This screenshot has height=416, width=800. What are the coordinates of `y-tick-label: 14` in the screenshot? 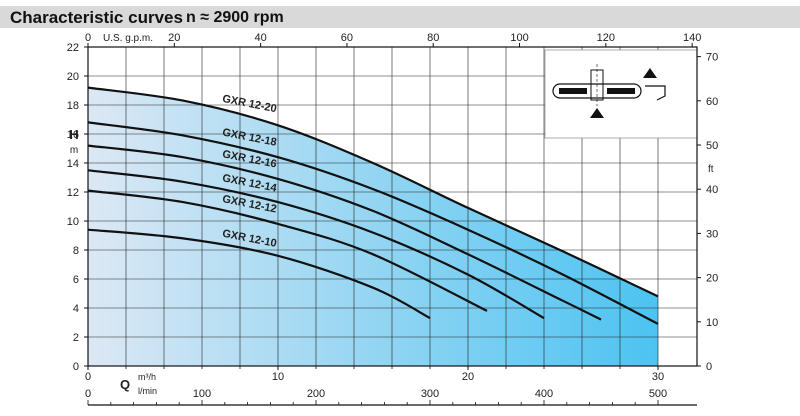 It's located at (73, 164).